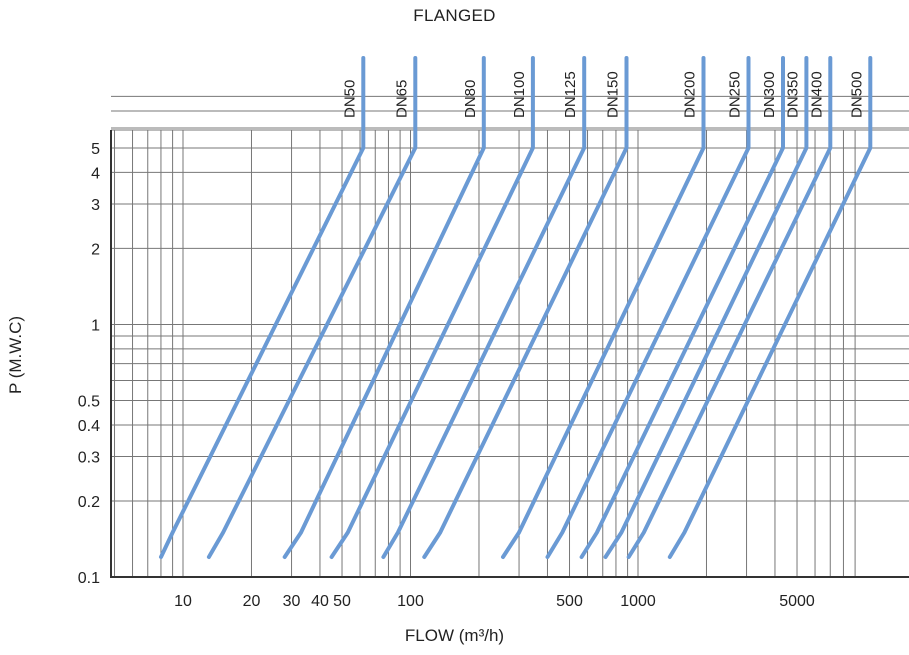 The width and height of the screenshot is (909, 655). Describe the element at coordinates (638, 601) in the screenshot. I see `x-tick-label: 1000` at that location.